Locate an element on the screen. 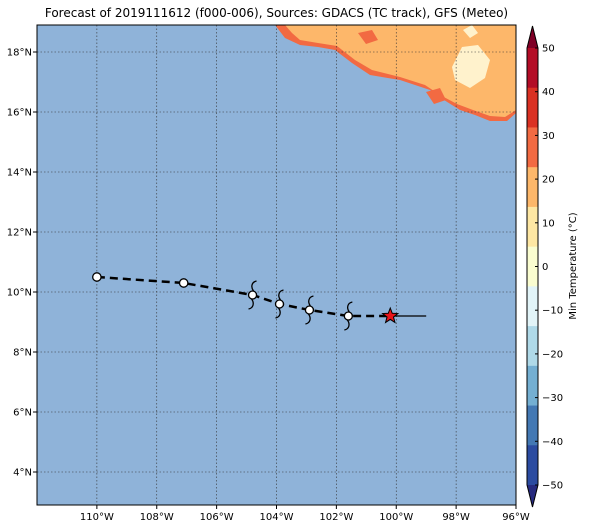 The image size is (591, 529). latitude-tick-label: 18°N is located at coordinates (19, 53).